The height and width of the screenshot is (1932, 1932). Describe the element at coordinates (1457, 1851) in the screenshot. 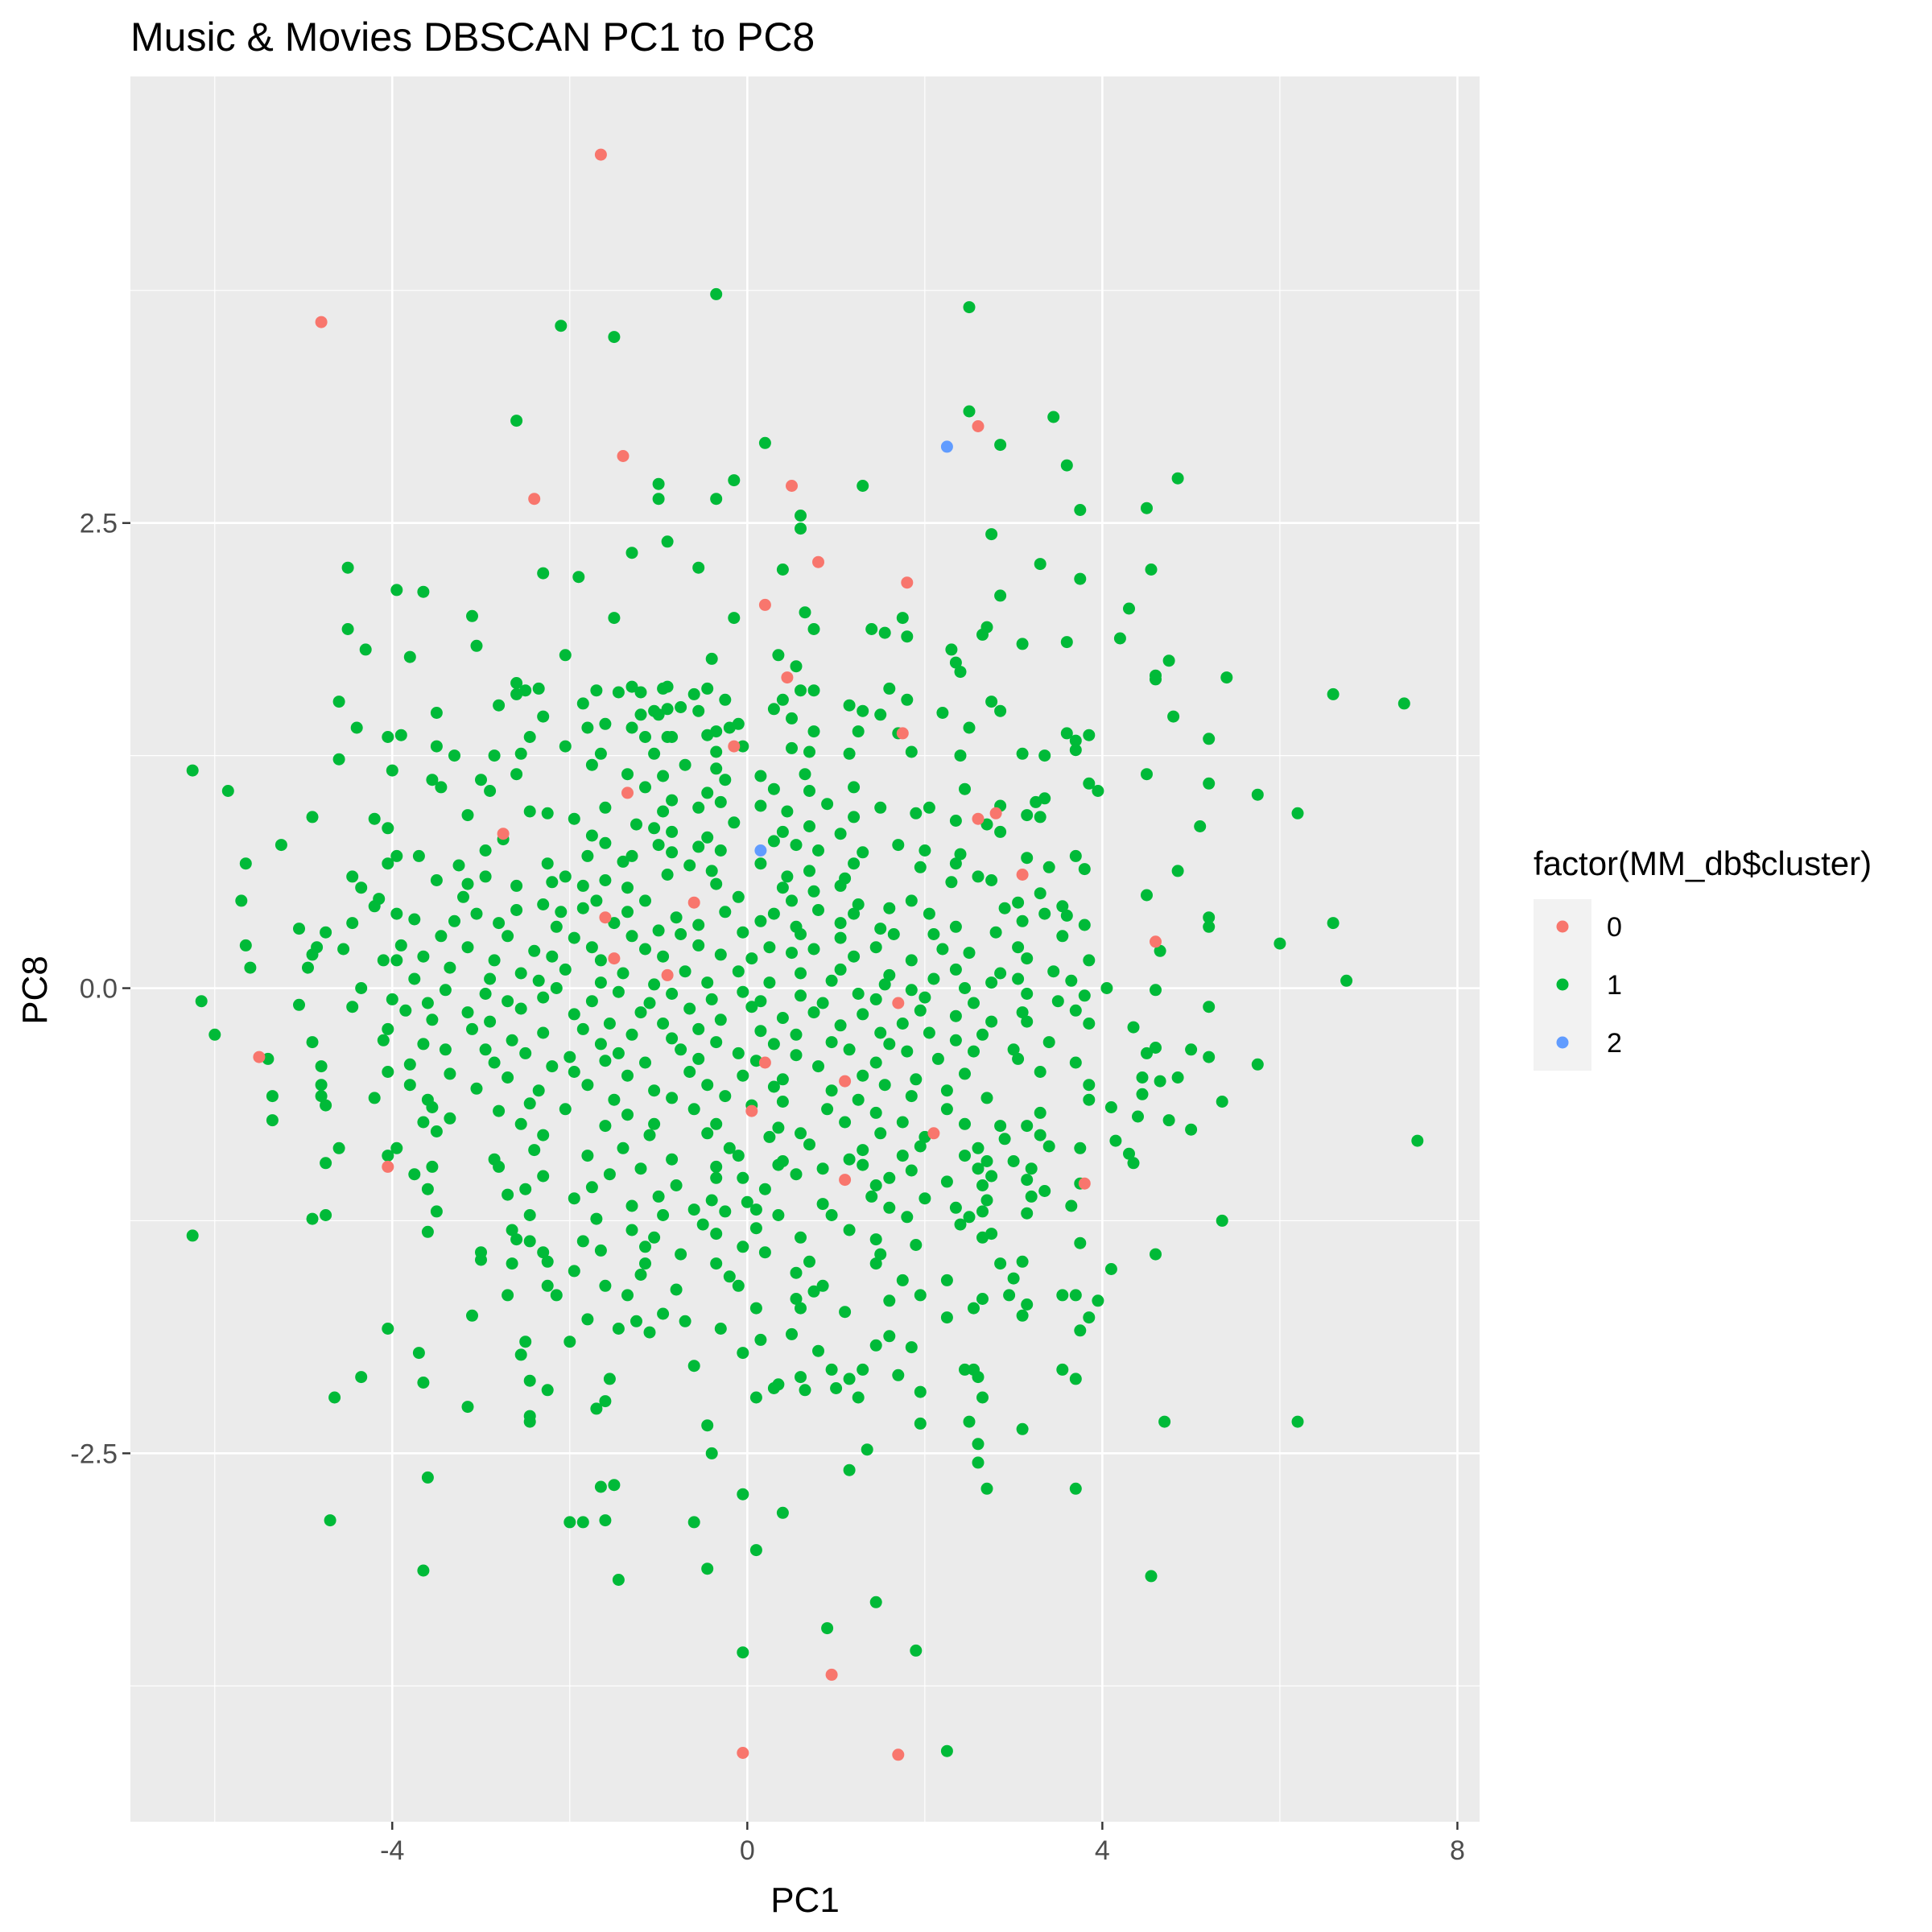

I see `x-tick-label: 8` at that location.